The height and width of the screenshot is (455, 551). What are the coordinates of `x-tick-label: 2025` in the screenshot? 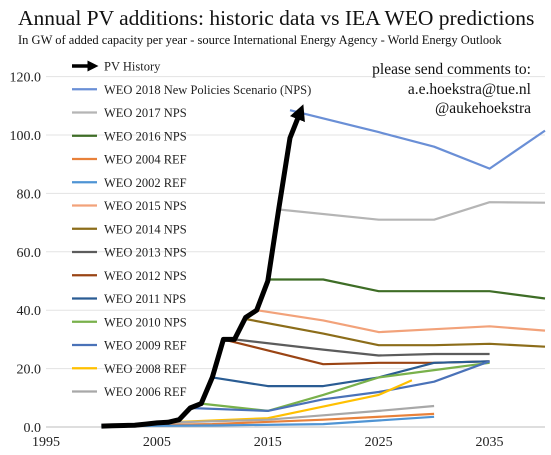 It's located at (379, 442).